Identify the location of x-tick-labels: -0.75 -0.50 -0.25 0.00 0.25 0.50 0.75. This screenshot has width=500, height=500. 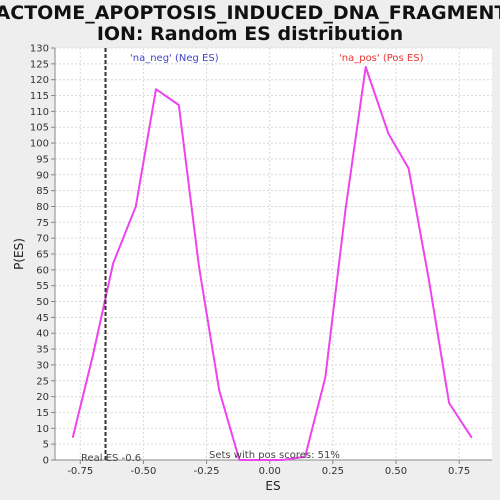
(268, 471).